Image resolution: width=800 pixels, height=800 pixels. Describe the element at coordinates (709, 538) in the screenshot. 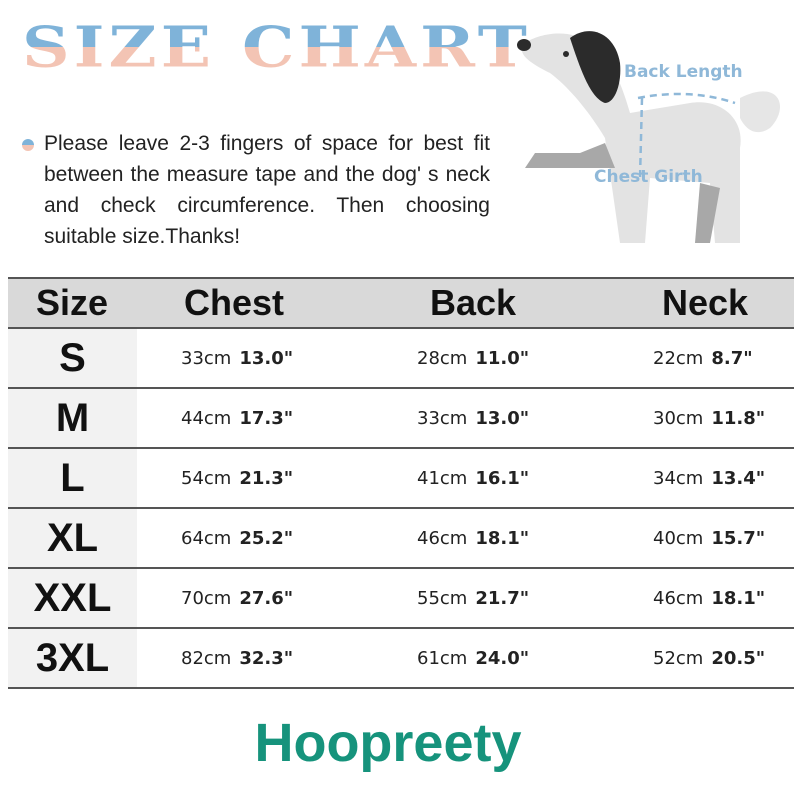

I see `neck-cell: 40cm 15.7"` at that location.